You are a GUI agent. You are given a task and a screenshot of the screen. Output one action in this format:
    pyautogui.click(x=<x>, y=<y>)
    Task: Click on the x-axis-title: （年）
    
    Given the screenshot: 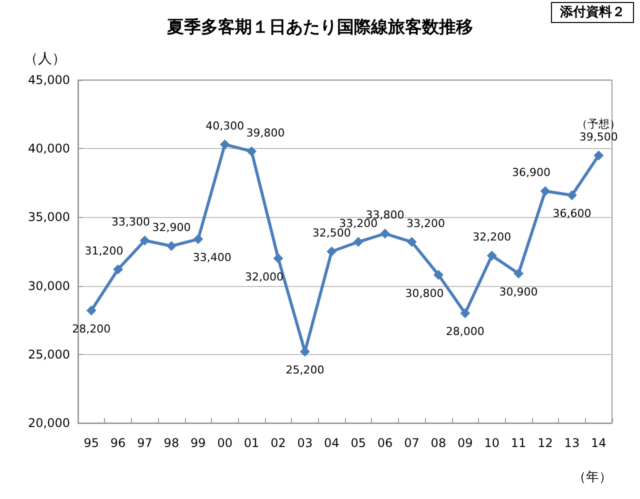 What is the action you would take?
    pyautogui.click(x=592, y=477)
    